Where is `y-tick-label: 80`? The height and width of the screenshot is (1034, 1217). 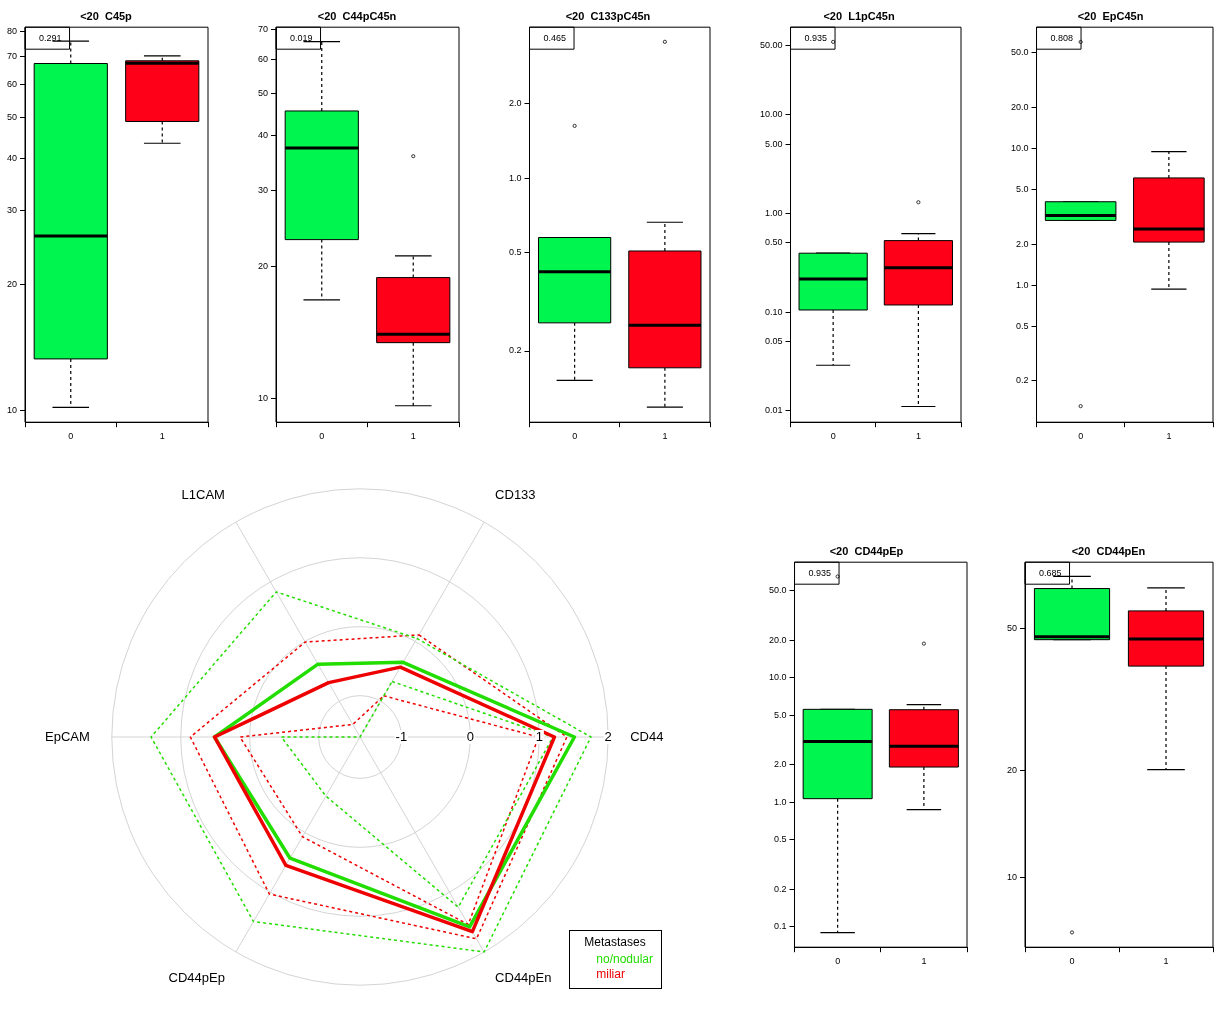 y-tick-label: 80 is located at coordinates (12, 31).